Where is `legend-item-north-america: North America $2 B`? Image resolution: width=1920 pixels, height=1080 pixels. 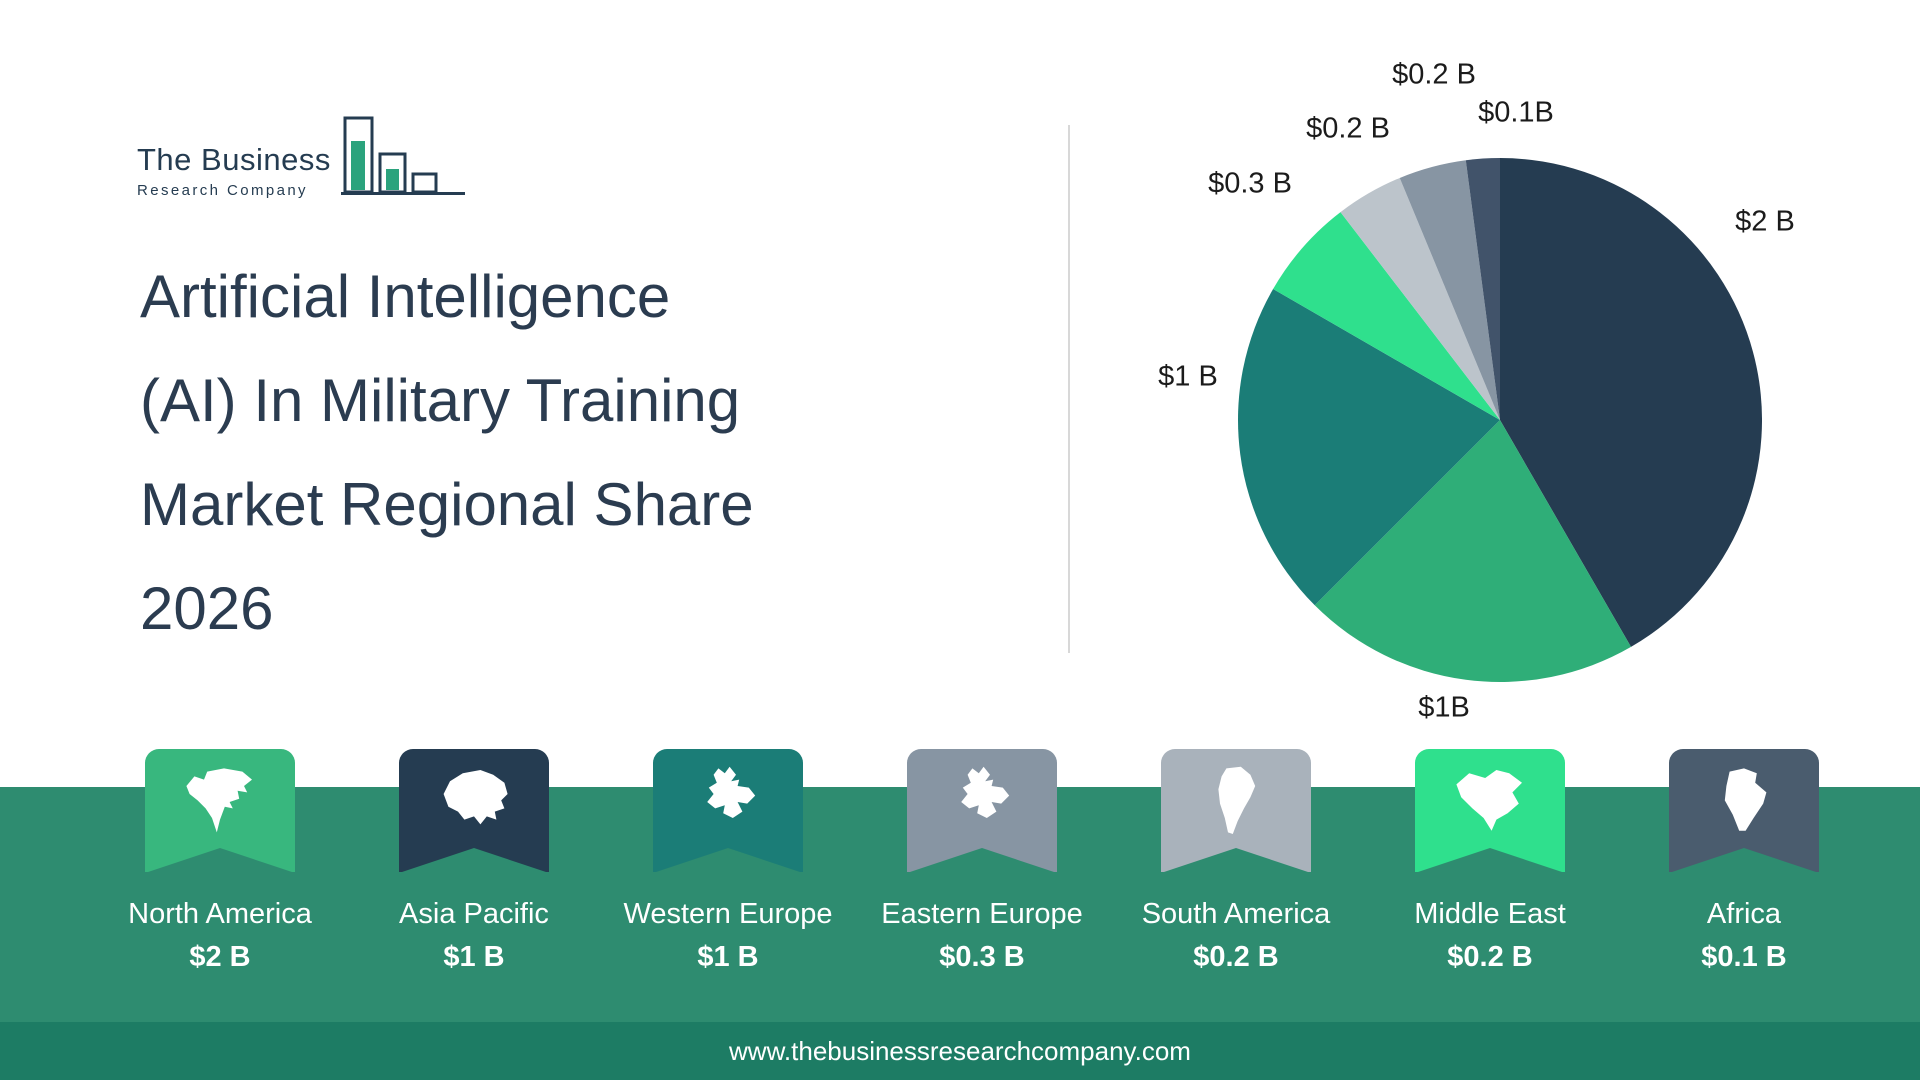 legend-item-north-america: North America $2 B is located at coordinates (220, 861).